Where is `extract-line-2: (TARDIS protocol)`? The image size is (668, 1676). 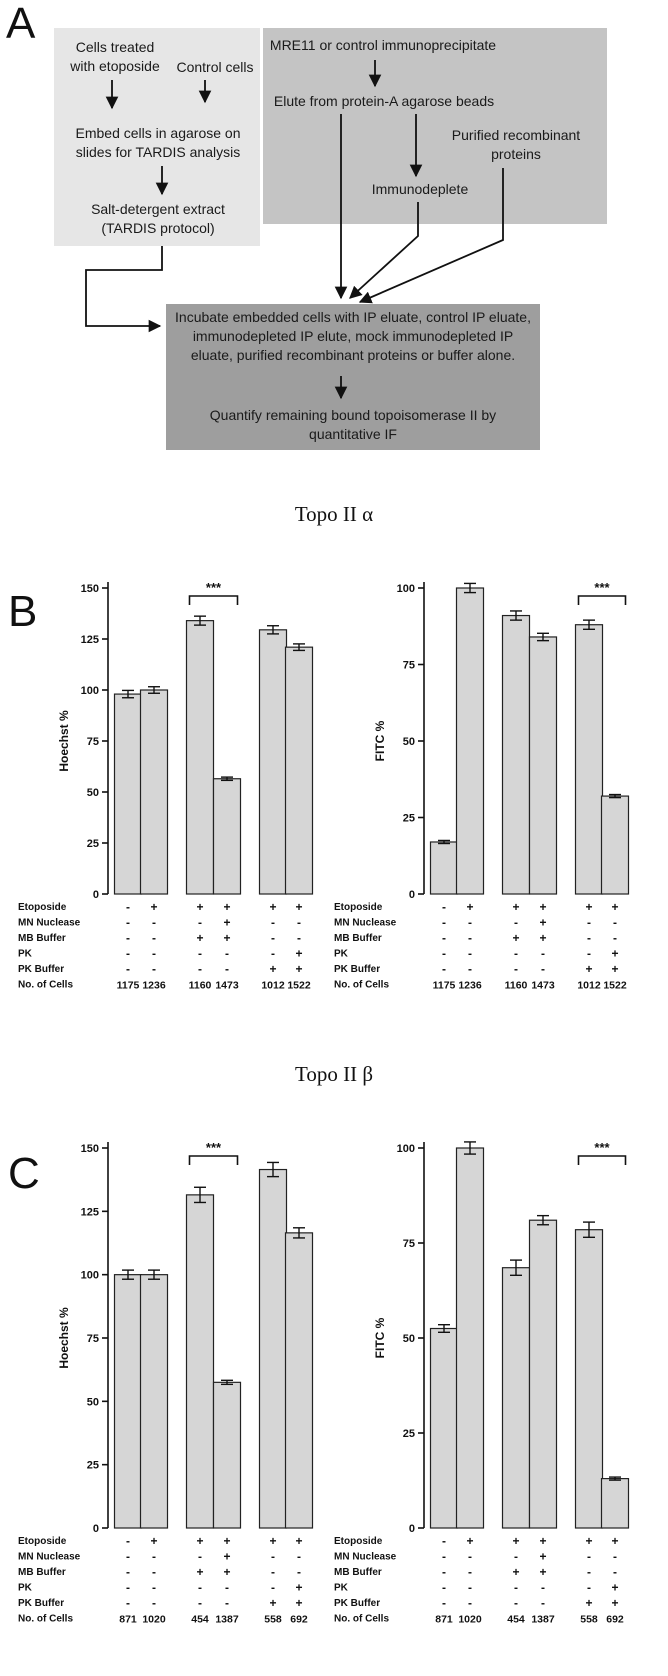 extract-line-2: (TARDIS protocol) is located at coordinates (158, 228).